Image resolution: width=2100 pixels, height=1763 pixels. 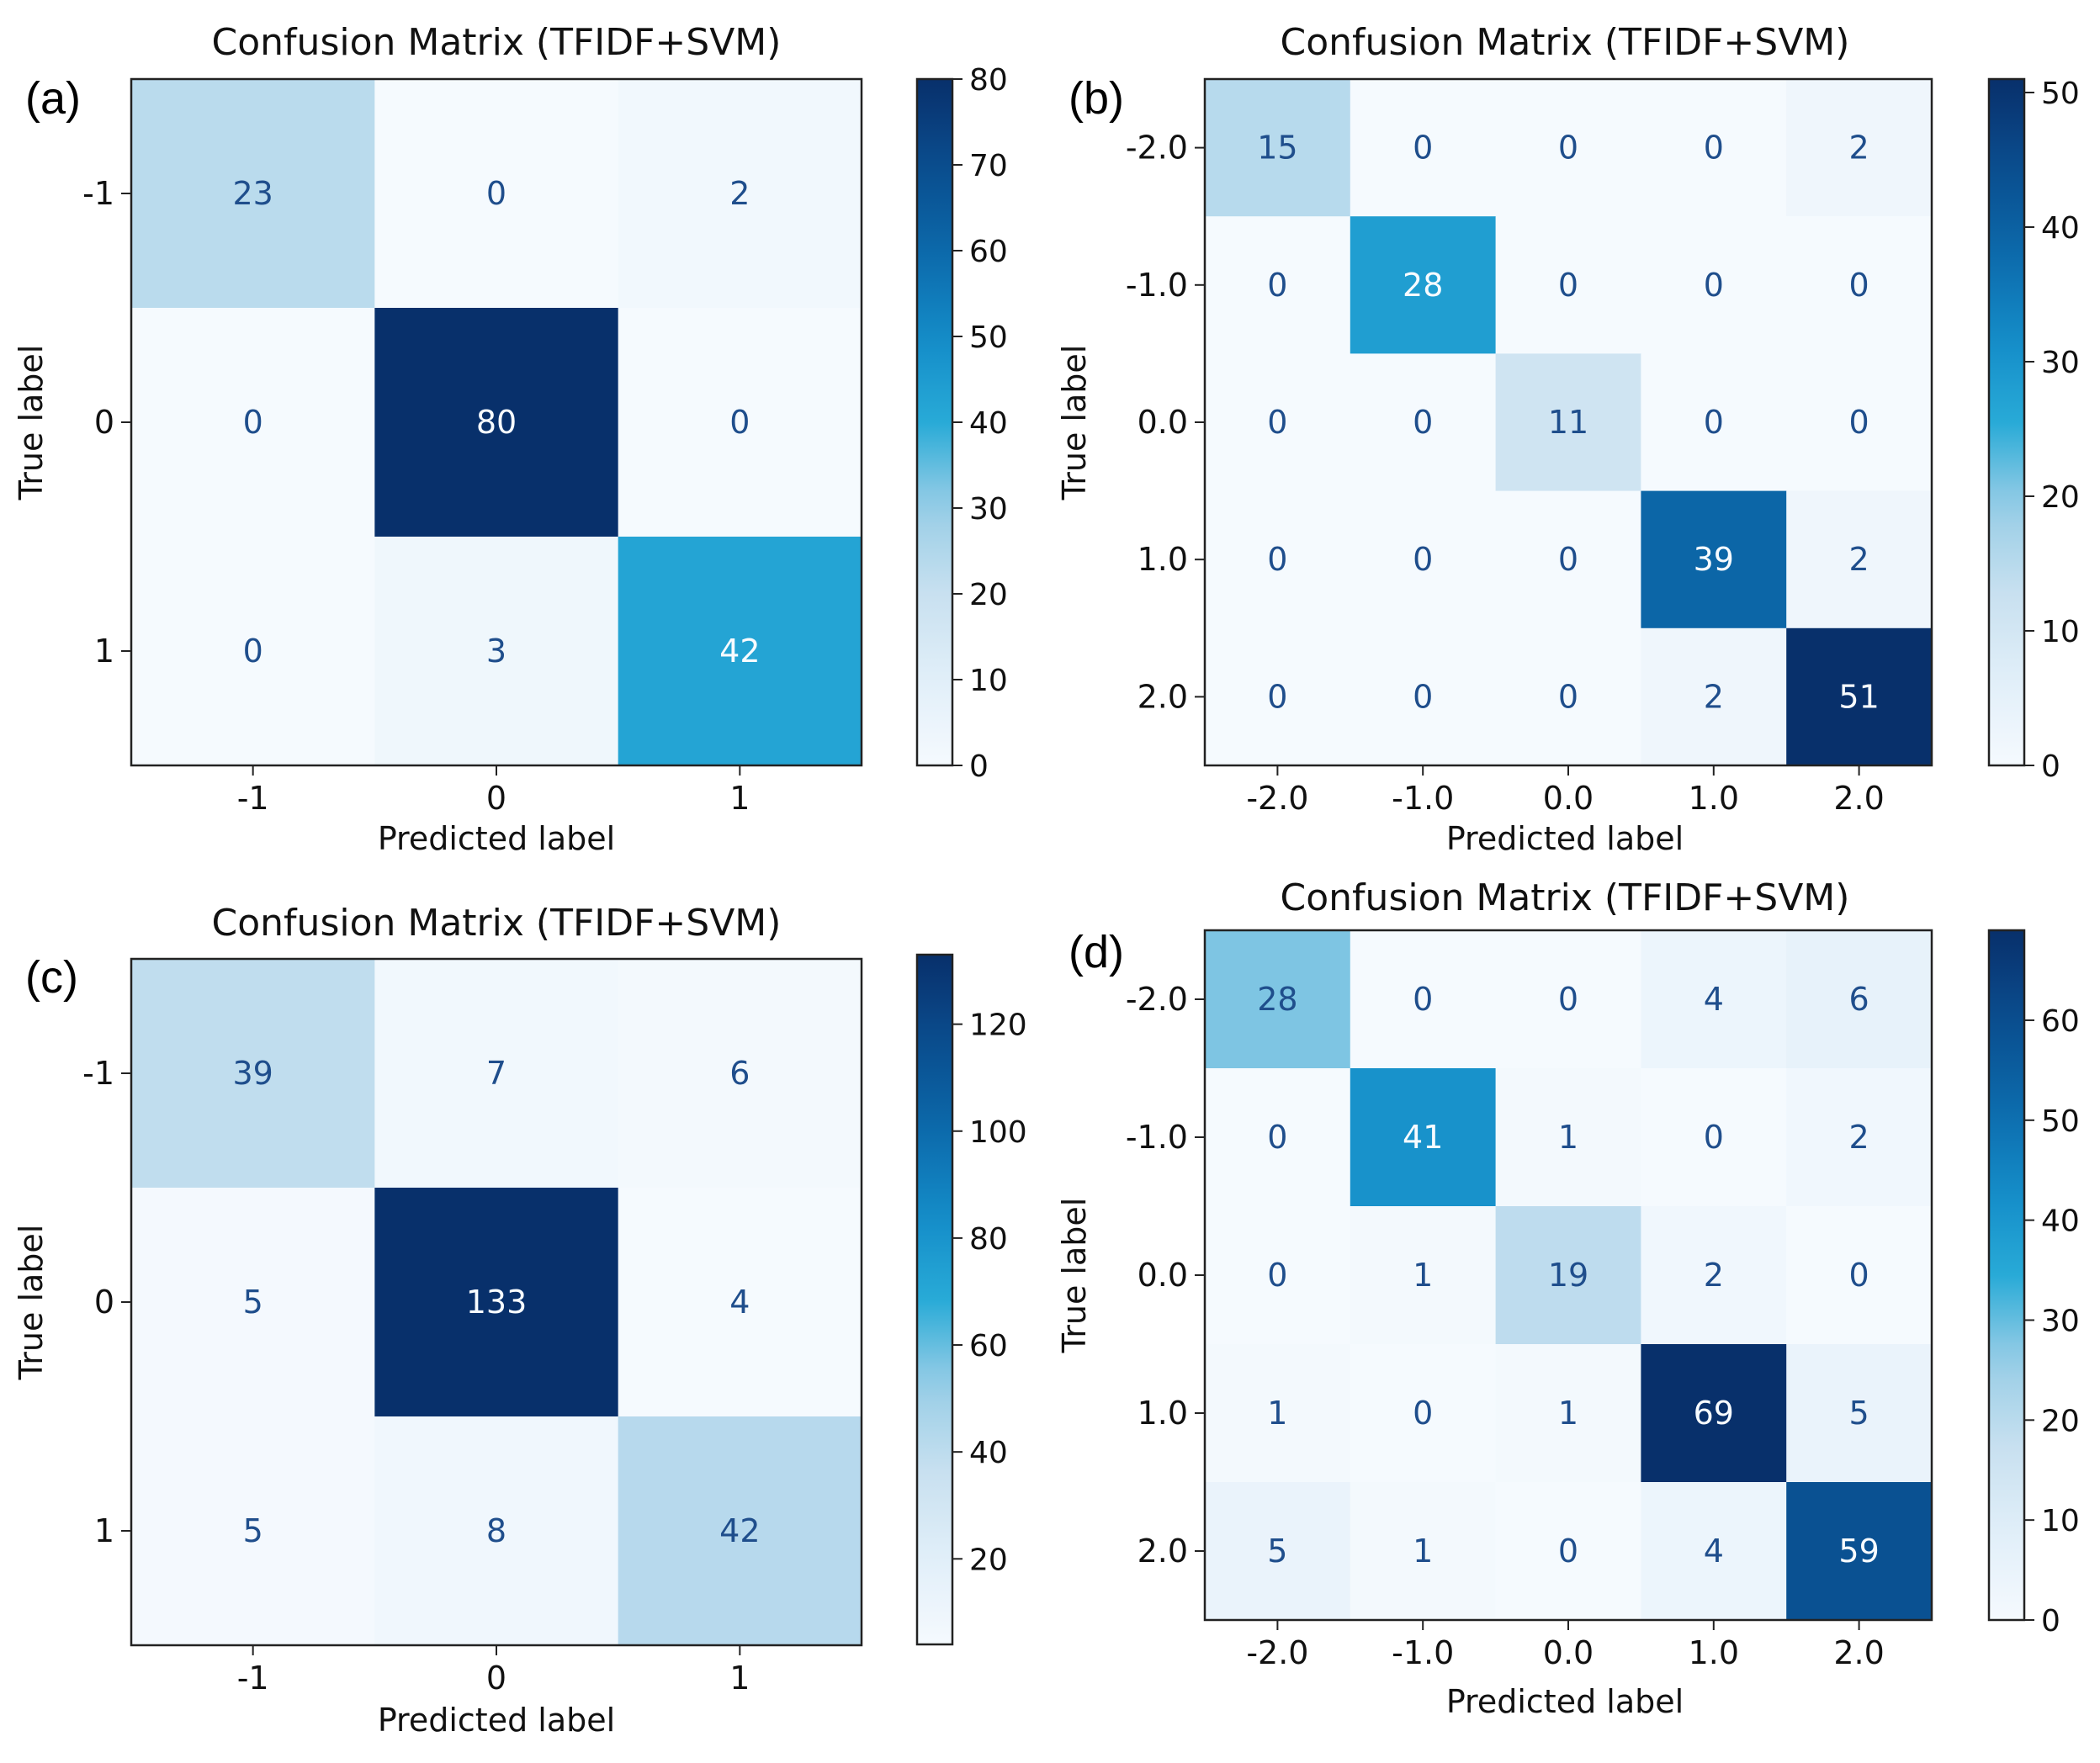 I want to click on cell-value-r0-c2: 6, so click(x=739, y=1073).